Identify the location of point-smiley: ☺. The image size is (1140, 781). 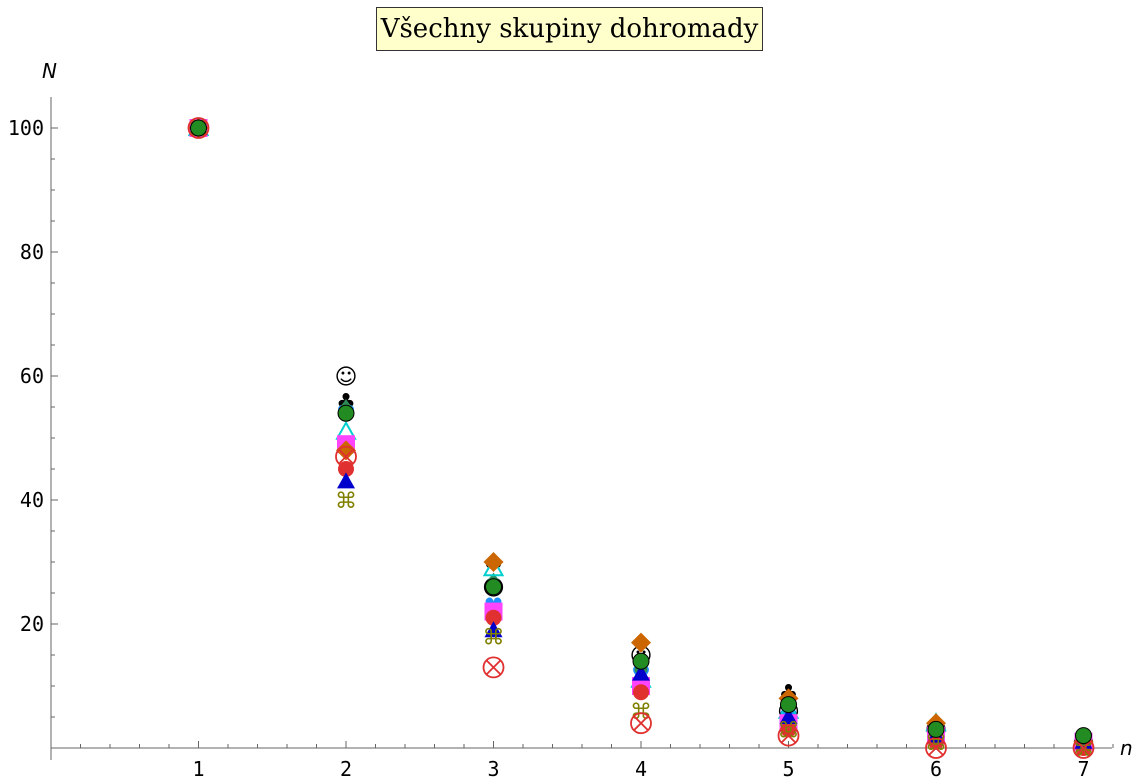
(346, 377).